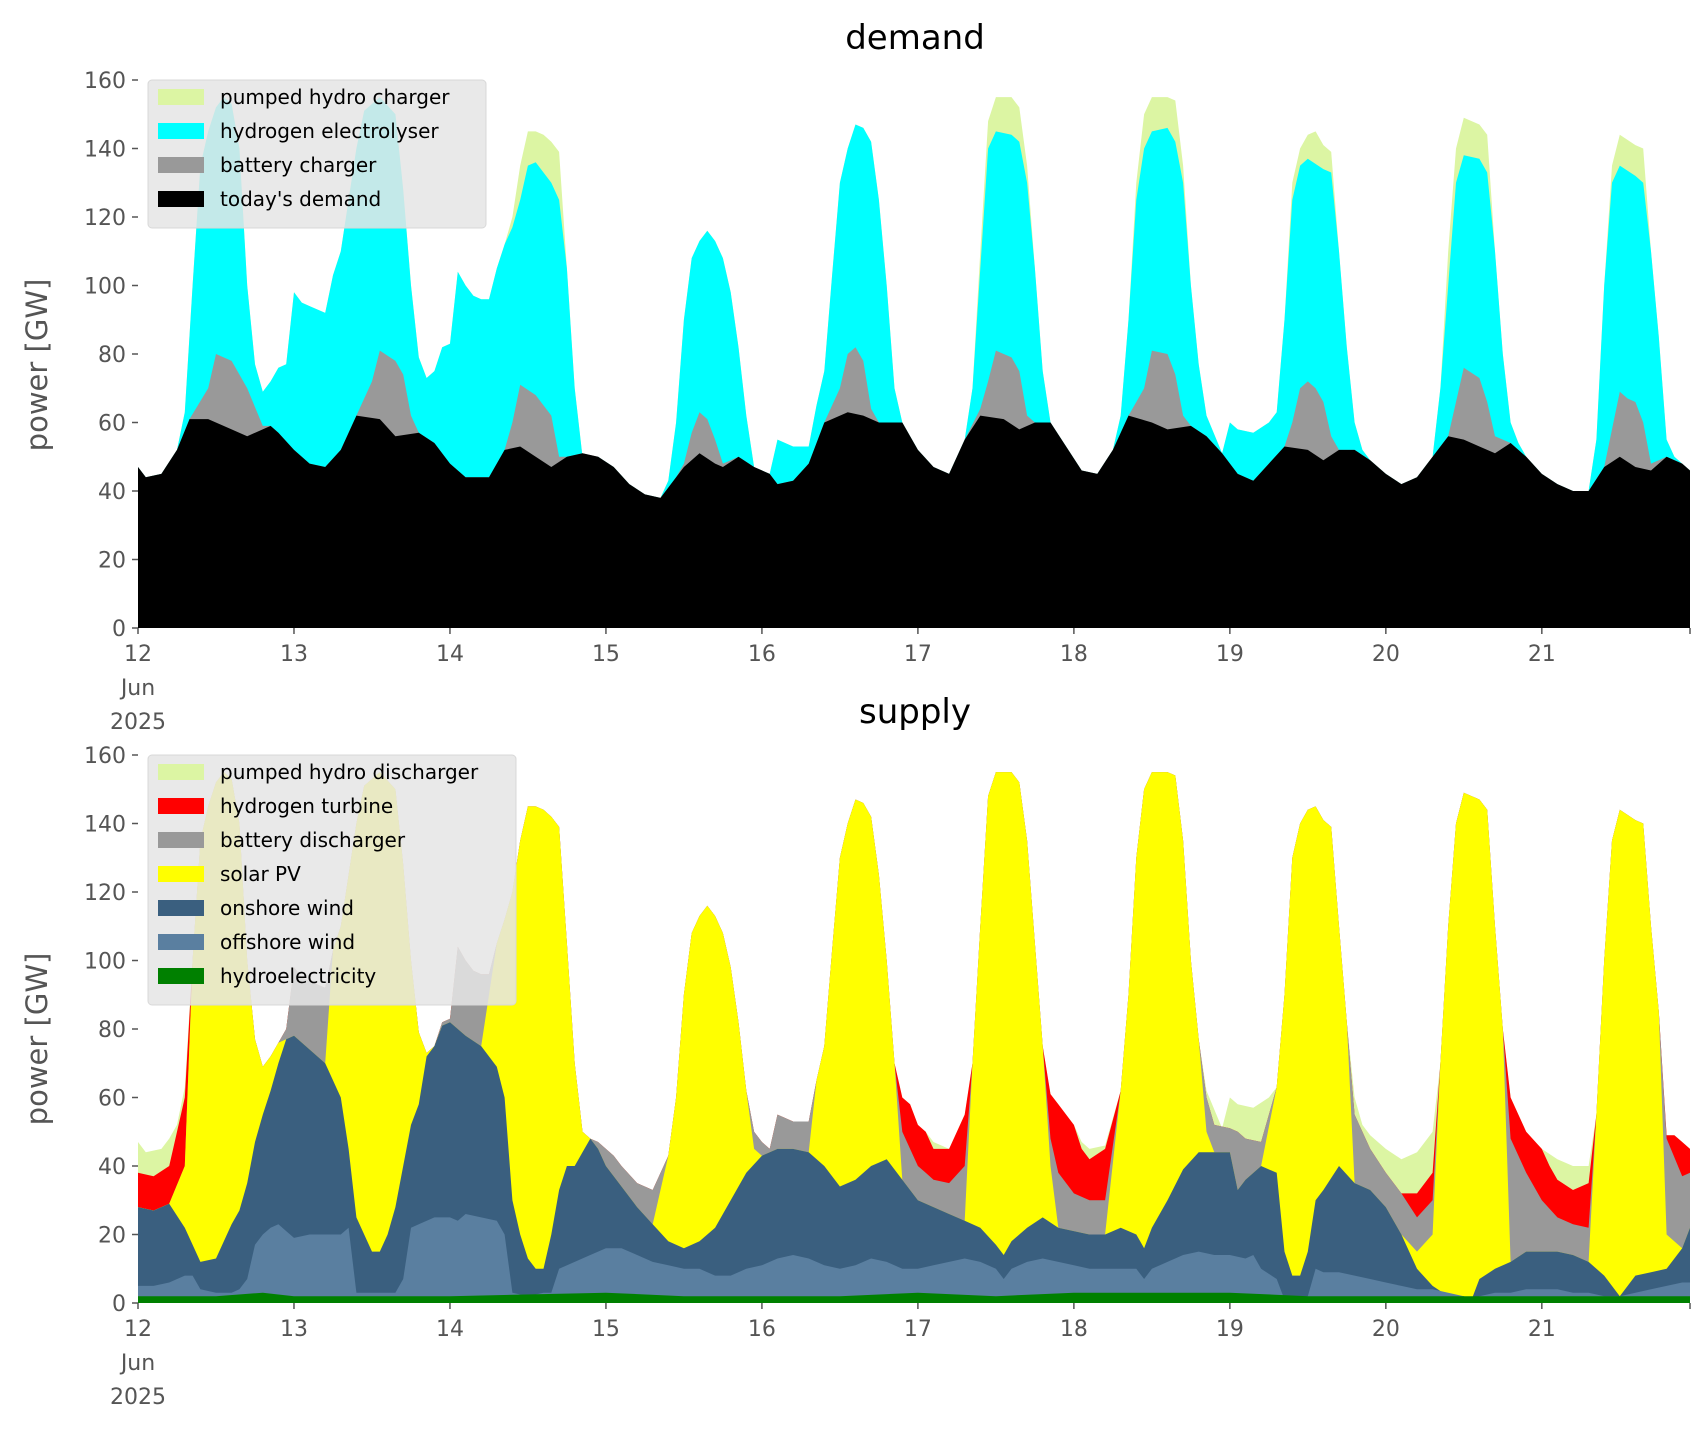 This screenshot has width=1706, height=1431. I want to click on legend-label: onshore wind, so click(287, 908).